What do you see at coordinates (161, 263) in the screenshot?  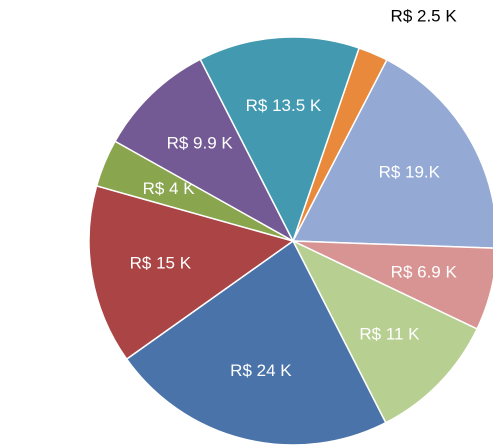 I see `data-label: R$ 15 K` at bounding box center [161, 263].